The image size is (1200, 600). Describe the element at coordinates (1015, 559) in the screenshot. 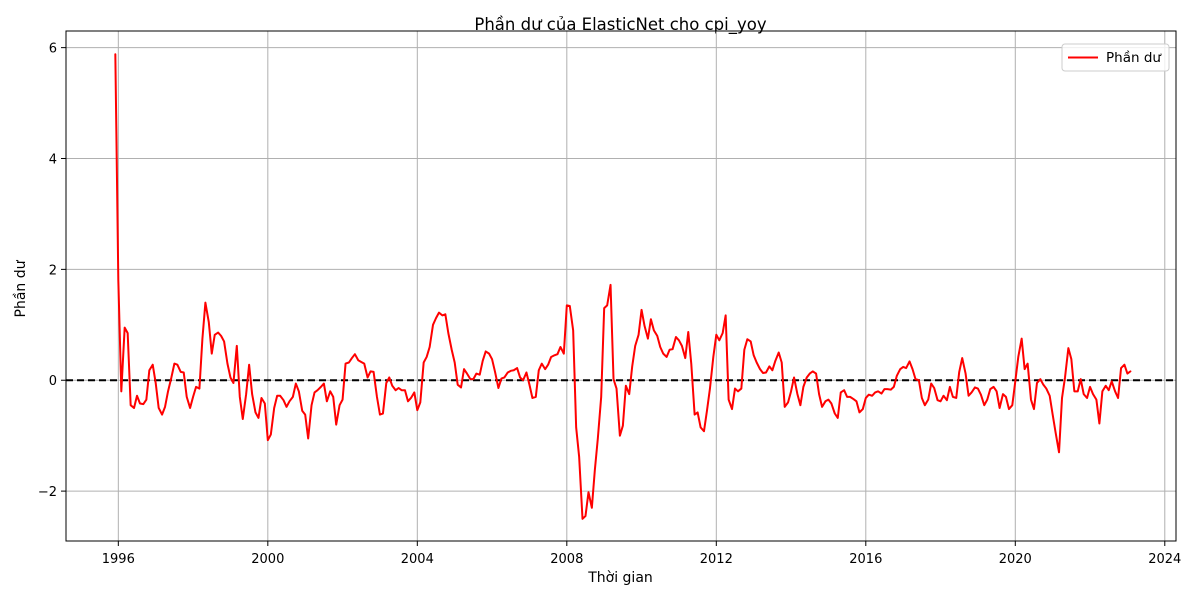

I see `x-tick-label: 2020` at that location.